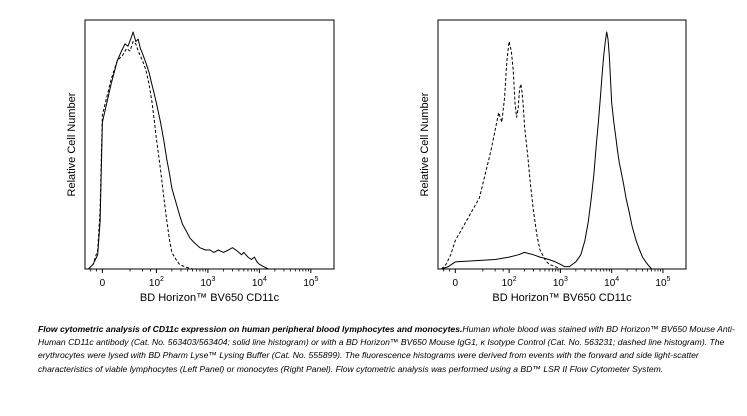  I want to click on cd11c-histogram, so click(178, 150).